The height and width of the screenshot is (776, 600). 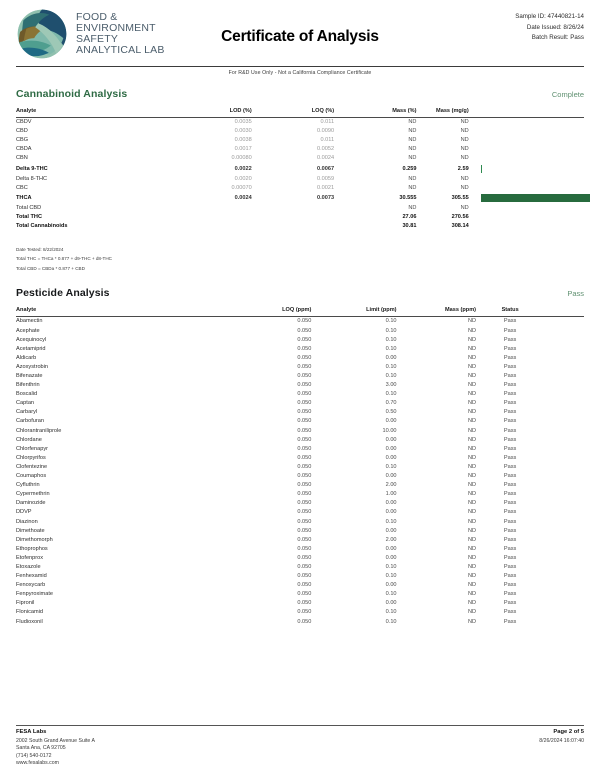 I want to click on cell-analyte: Acephate, so click(x=28, y=330).